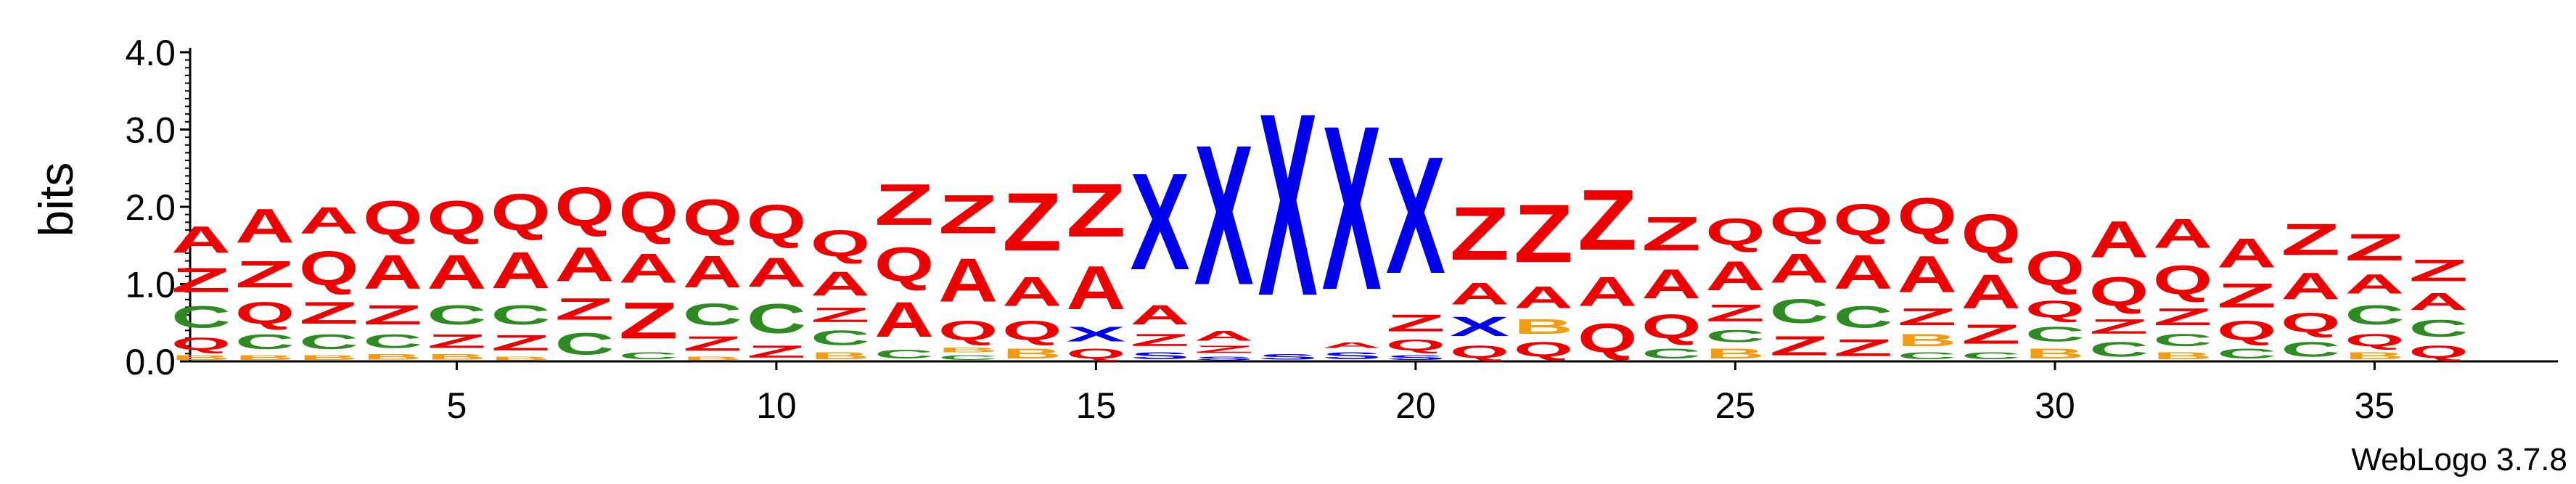 This screenshot has width=2576, height=484. What do you see at coordinates (1415, 405) in the screenshot?
I see `x-tick-label: 20` at bounding box center [1415, 405].